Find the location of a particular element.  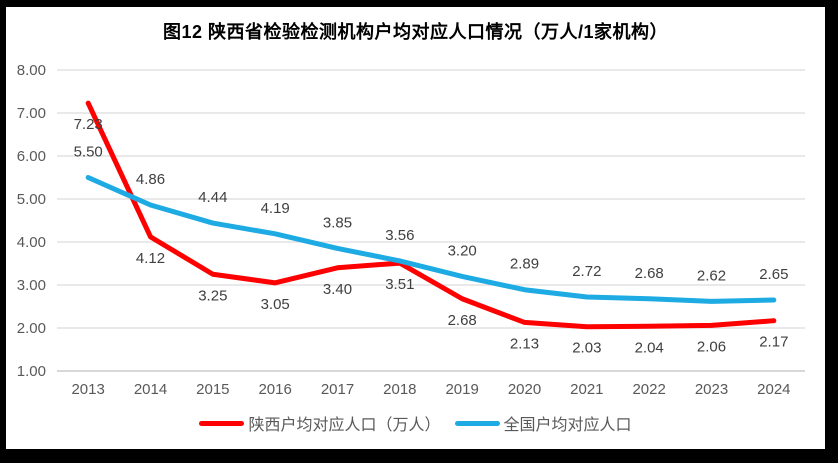

data-label: 3.40 is located at coordinates (337, 289).